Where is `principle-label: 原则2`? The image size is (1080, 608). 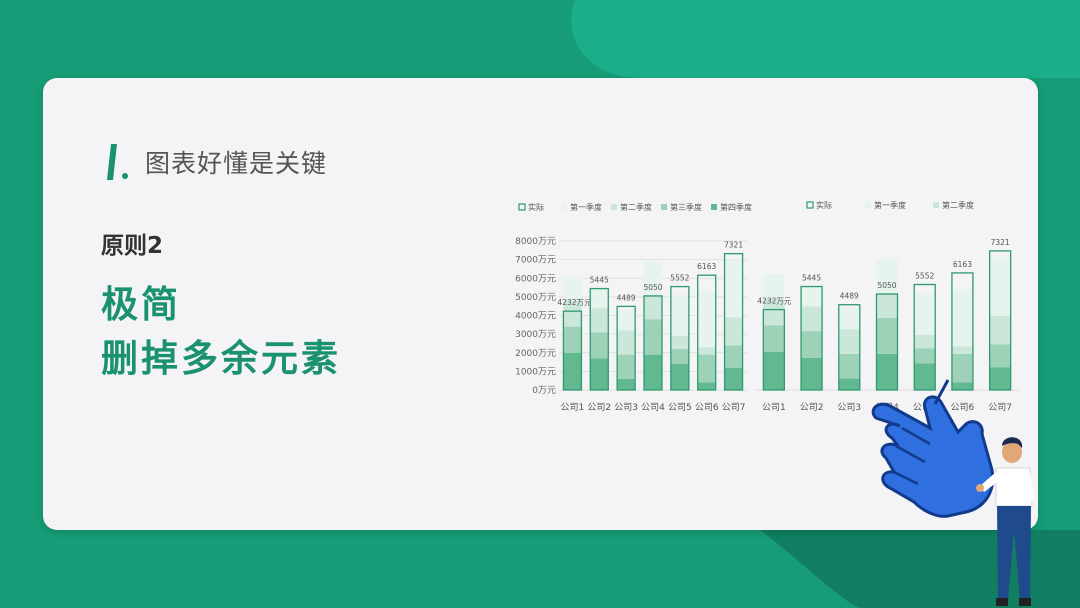
principle-label: 原则2 is located at coordinates (132, 246).